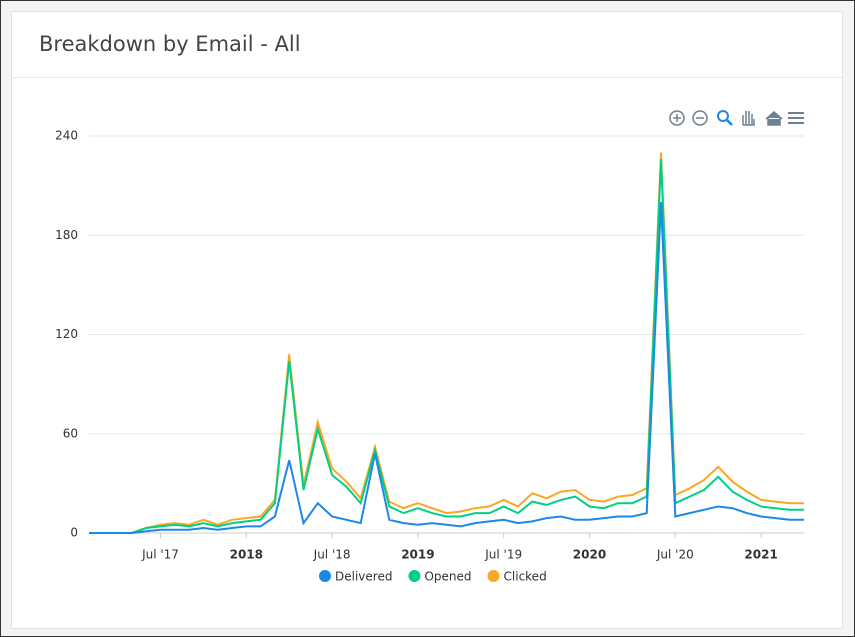  What do you see at coordinates (74, 533) in the screenshot?
I see `y-tick-label: 0` at bounding box center [74, 533].